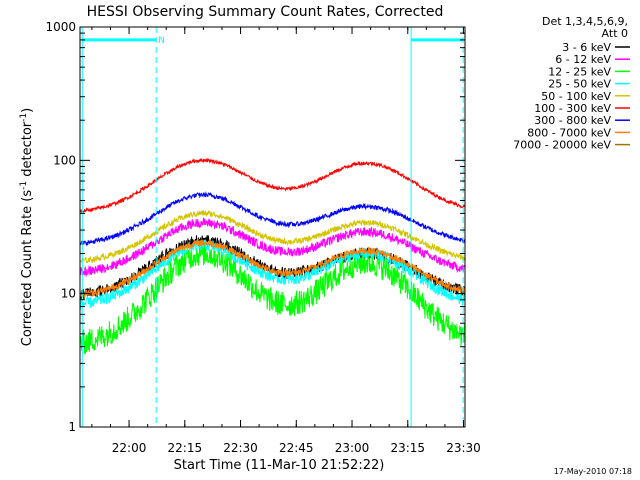  I want to click on y-axis-label-end: ), so click(27, 110).